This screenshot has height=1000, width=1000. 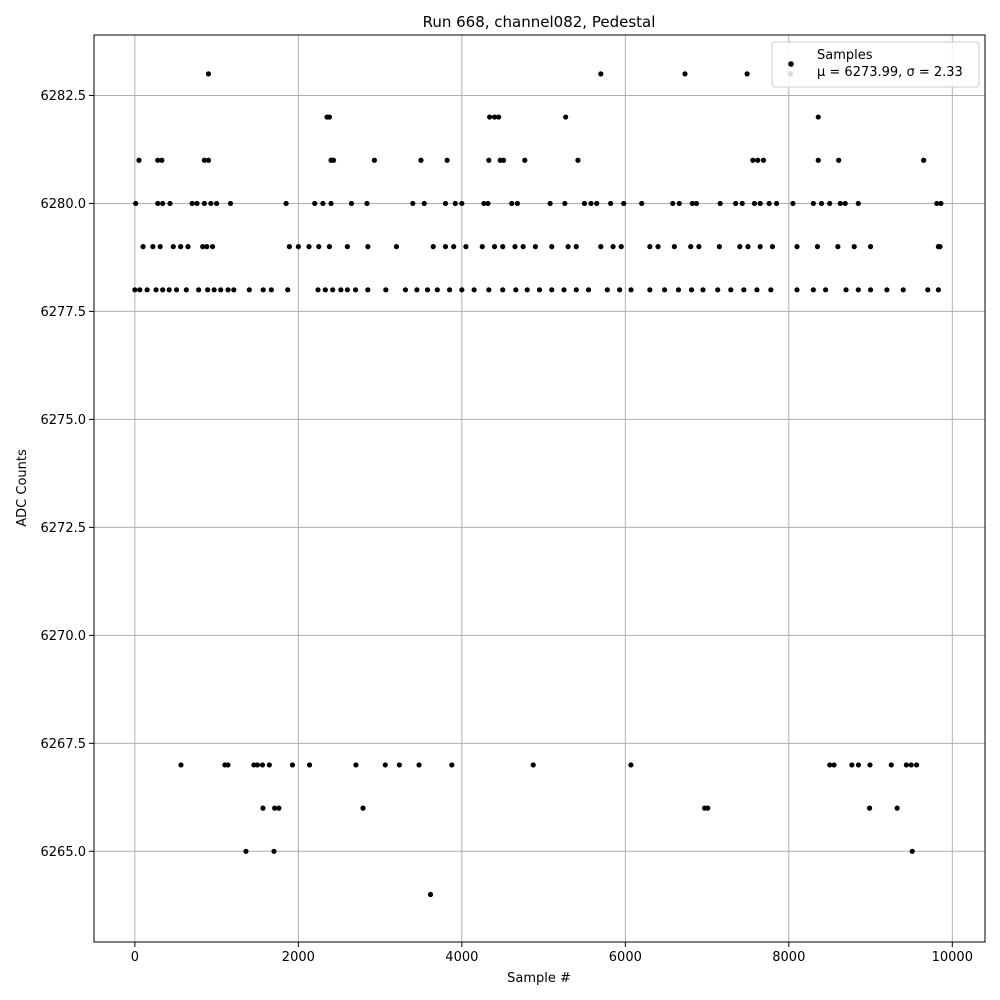 What do you see at coordinates (64, 96) in the screenshot?
I see `y-tick-label: 6282.5` at bounding box center [64, 96].